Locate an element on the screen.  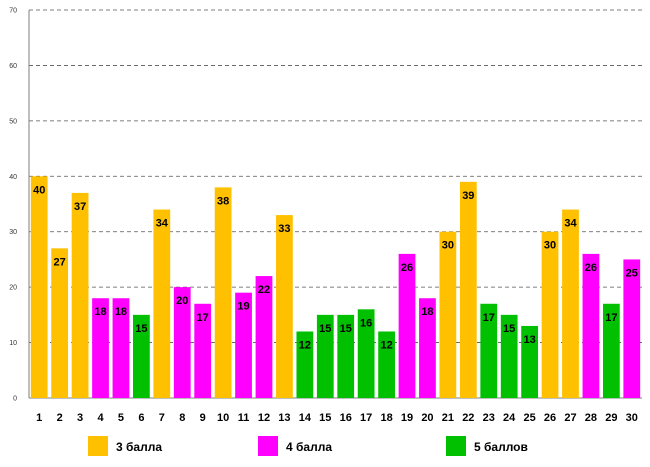
x-tick-label-27: 27 is located at coordinates (570, 418).